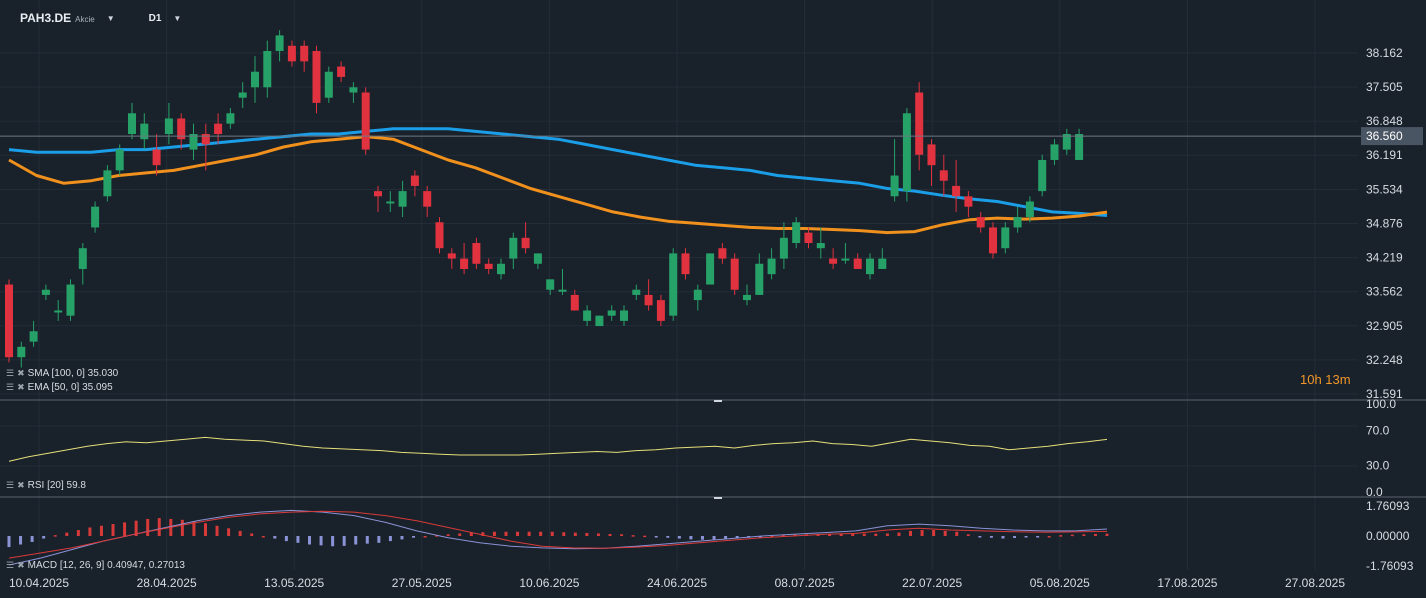 The image size is (1426, 598). Describe the element at coordinates (46, 18) in the screenshot. I see `symbol-name: PAH3.DE` at that location.